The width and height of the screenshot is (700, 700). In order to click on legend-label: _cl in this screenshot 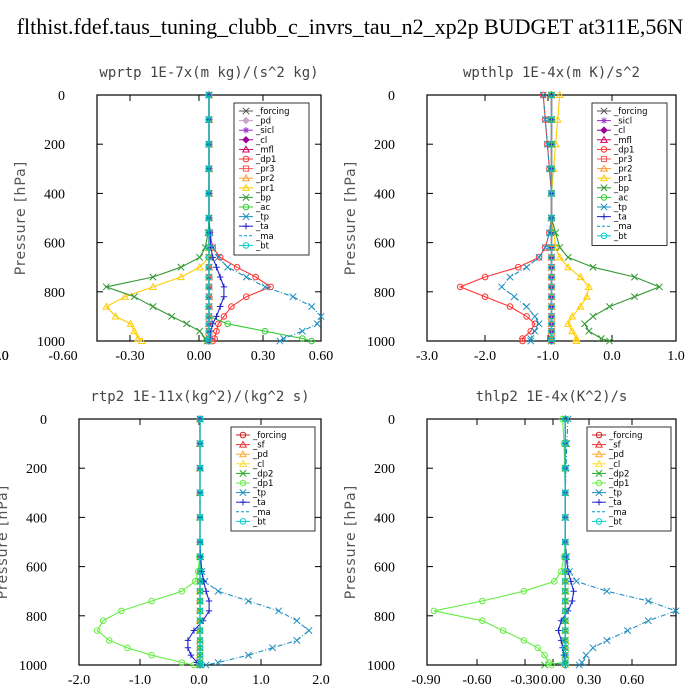, I will do `click(258, 465)`.